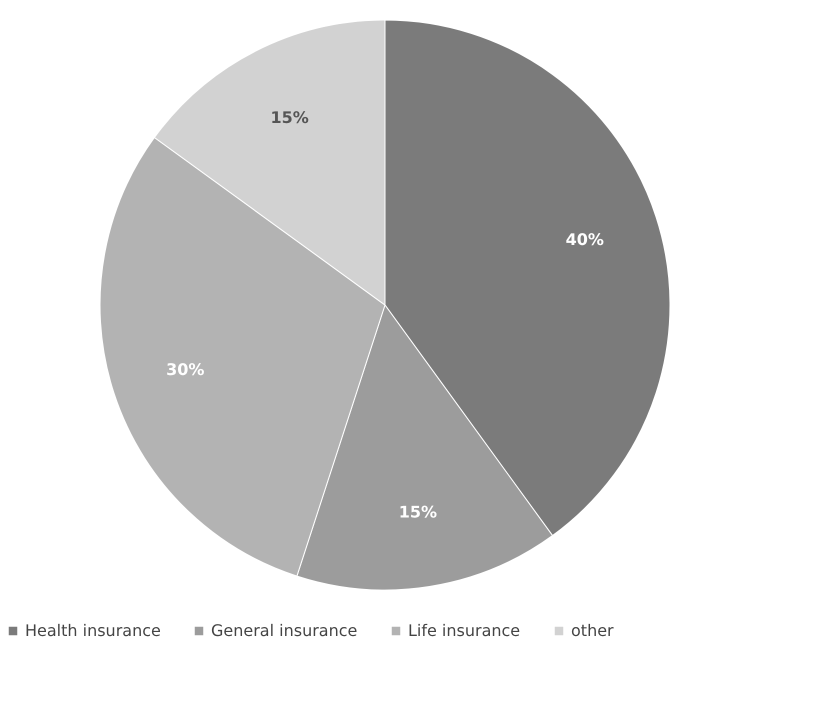  What do you see at coordinates (464, 630) in the screenshot?
I see `legend-label: Life insurance` at bounding box center [464, 630].